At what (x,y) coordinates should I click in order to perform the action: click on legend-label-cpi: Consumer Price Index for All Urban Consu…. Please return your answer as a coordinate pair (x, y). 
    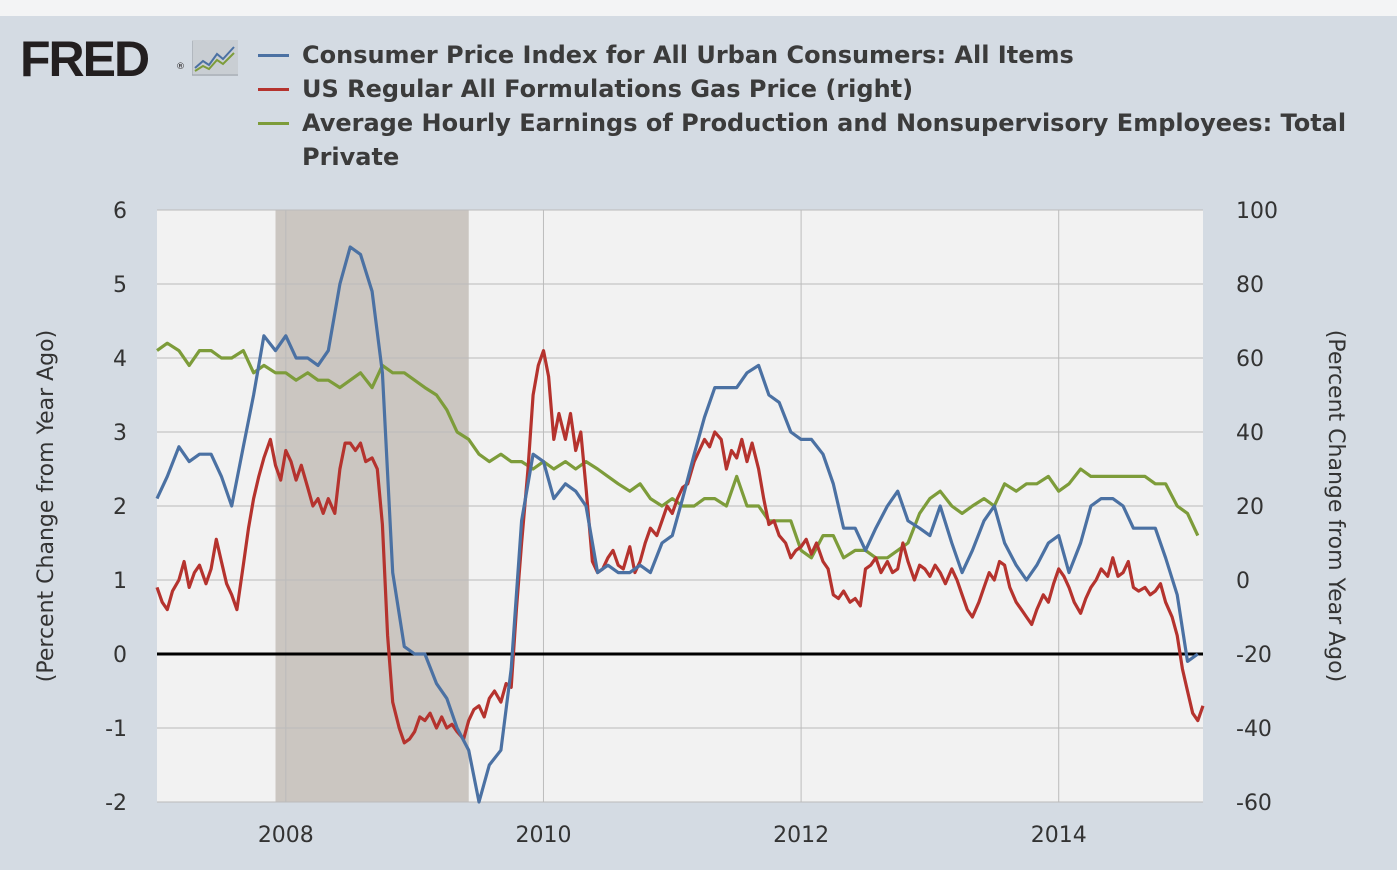
    Looking at the image, I should click on (688, 55).